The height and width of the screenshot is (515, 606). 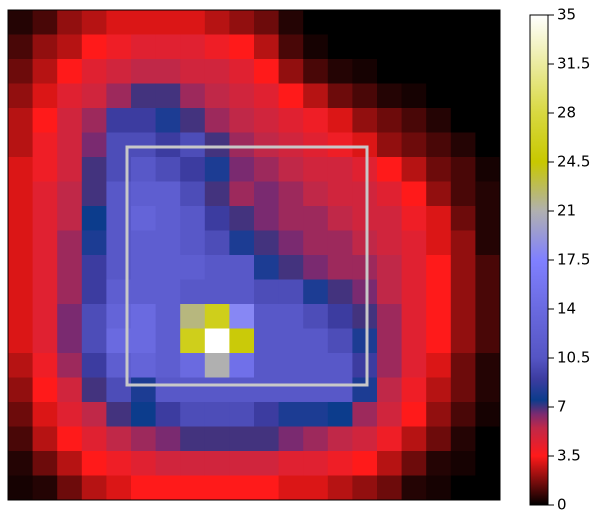 What do you see at coordinates (573, 162) in the screenshot?
I see `colorbar-tick-label: 24.5` at bounding box center [573, 162].